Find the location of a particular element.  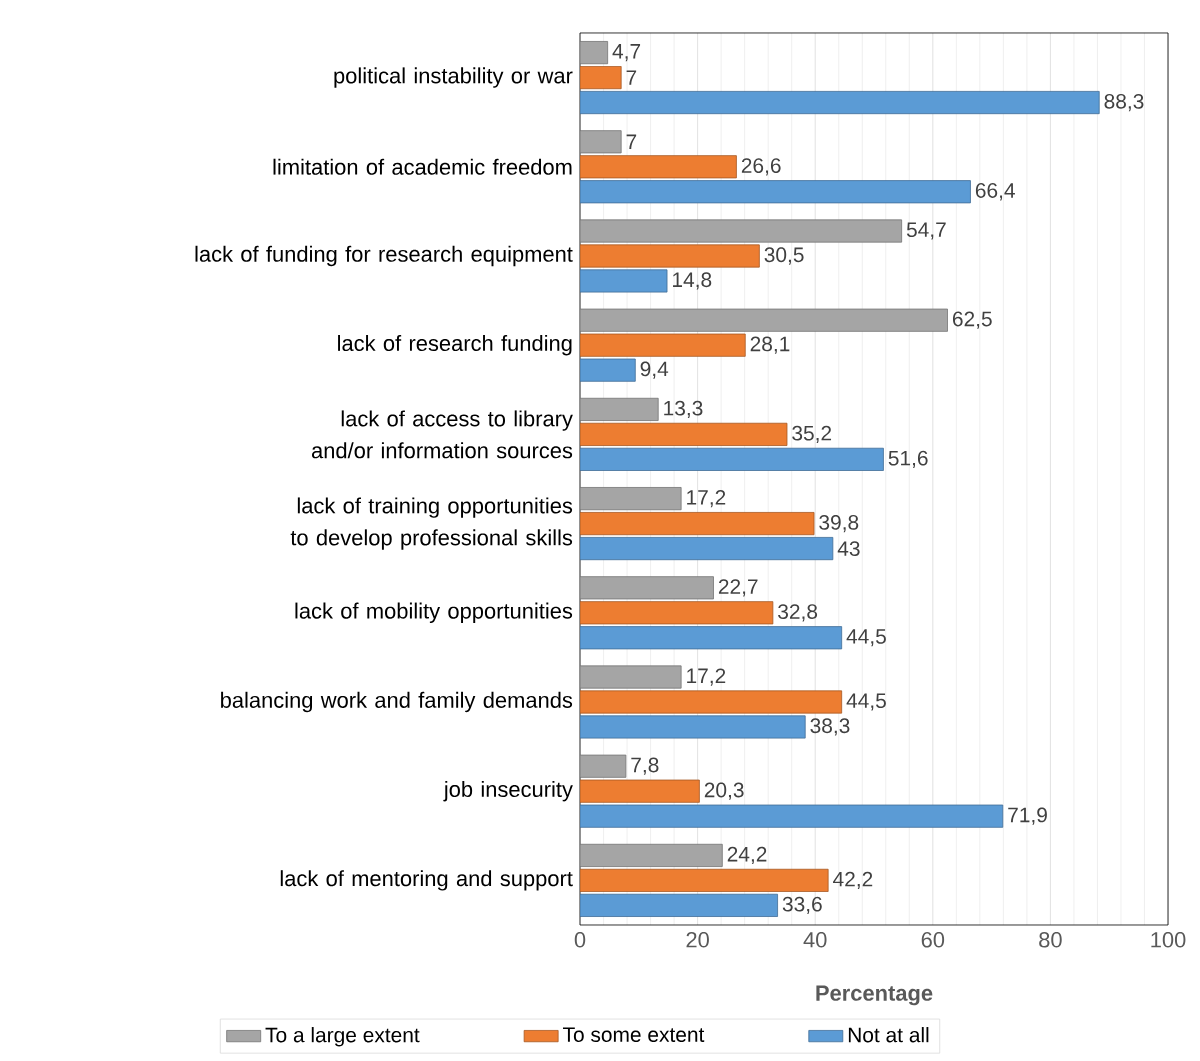

legend-label: Not at all is located at coordinates (888, 1035).